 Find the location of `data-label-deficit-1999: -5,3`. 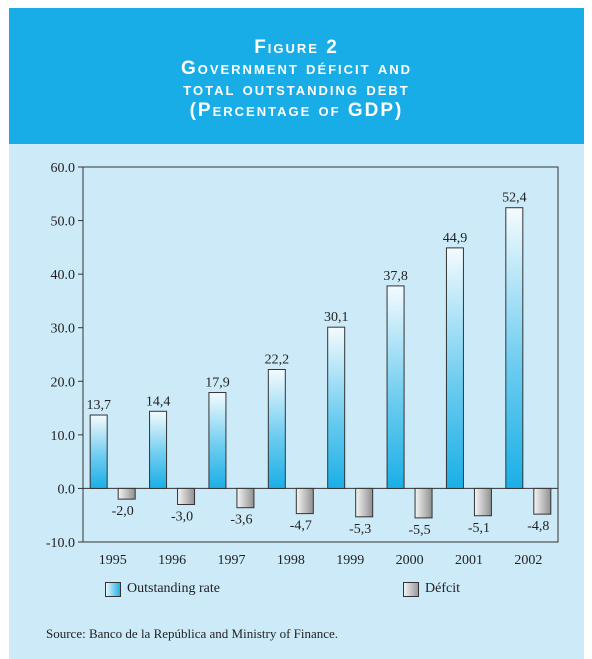

data-label-deficit-1999: -5,3 is located at coordinates (360, 529).